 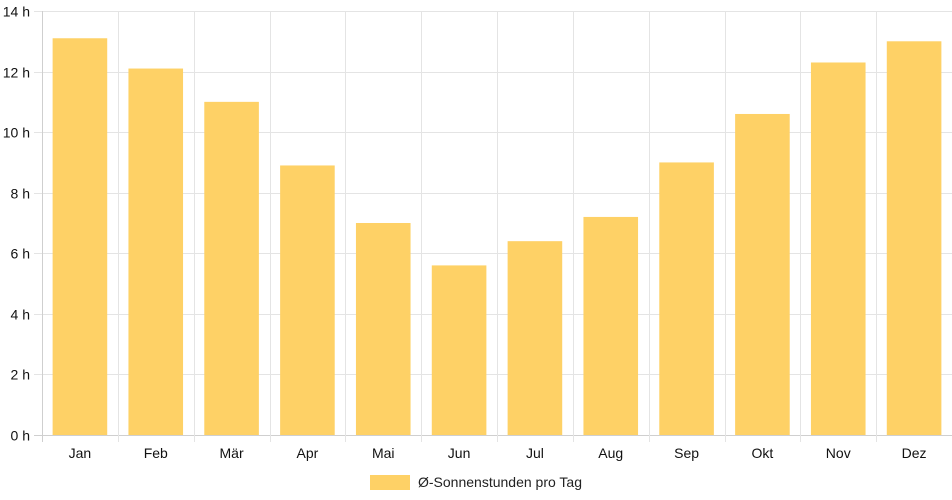 I want to click on bar-sep, so click(x=686, y=298).